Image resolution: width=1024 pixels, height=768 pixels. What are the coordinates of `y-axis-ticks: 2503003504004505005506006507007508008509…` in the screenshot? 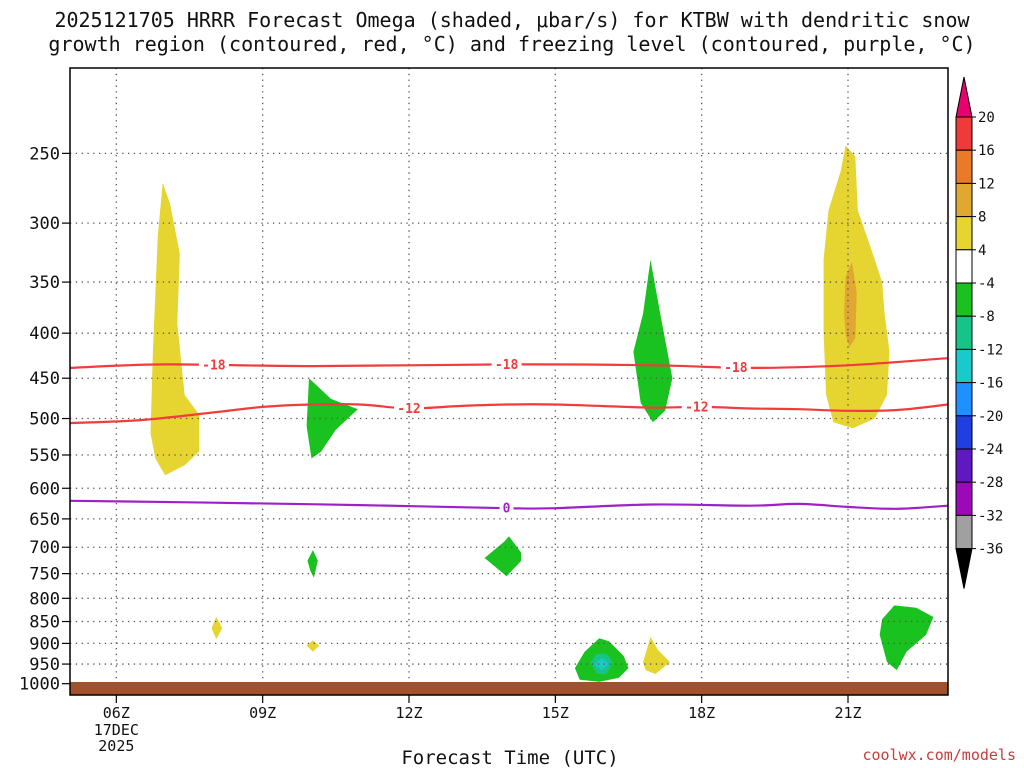 It's located at (44, 419).